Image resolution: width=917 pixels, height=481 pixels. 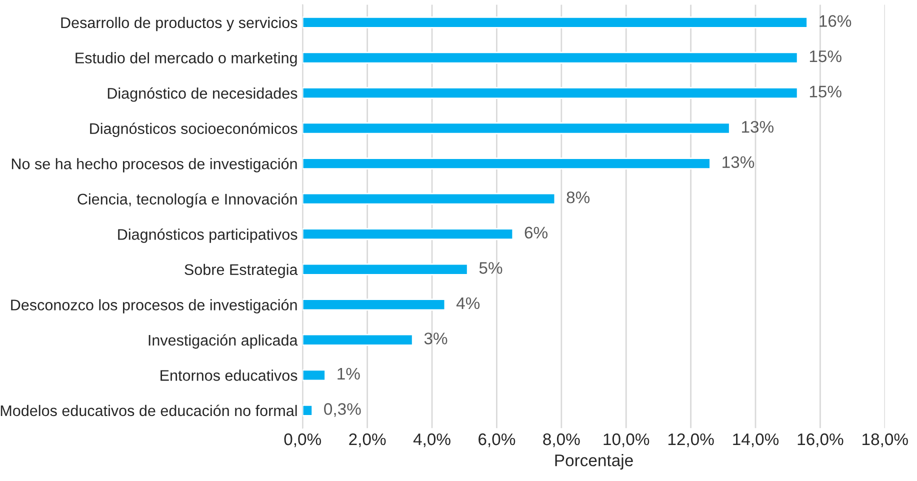 I want to click on data-label: 5%, so click(x=490, y=268).